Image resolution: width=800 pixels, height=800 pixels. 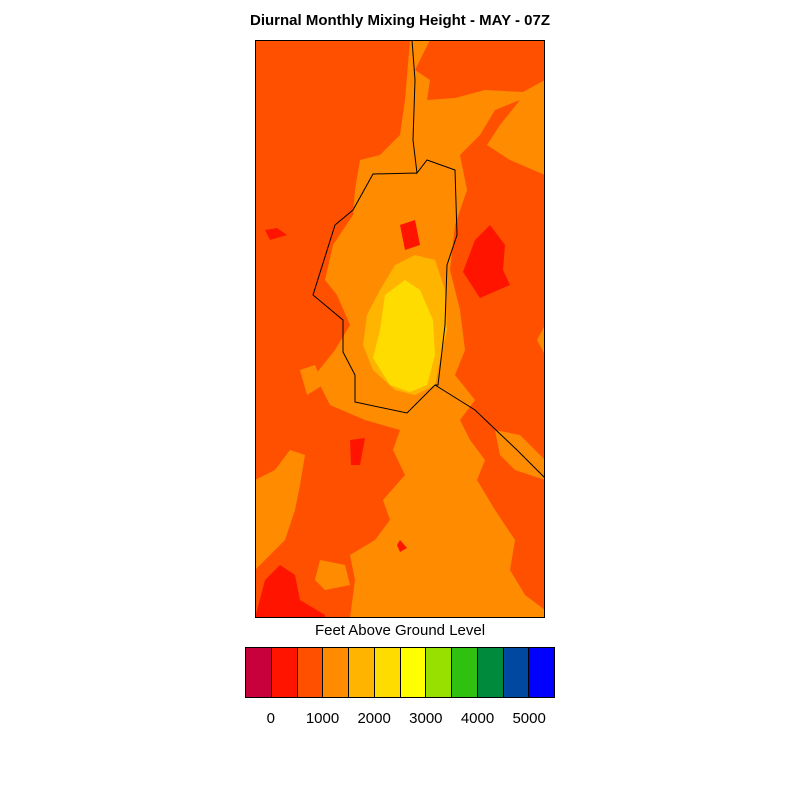 What do you see at coordinates (489, 431) in the screenshot?
I see `boundary-line-southeast` at bounding box center [489, 431].